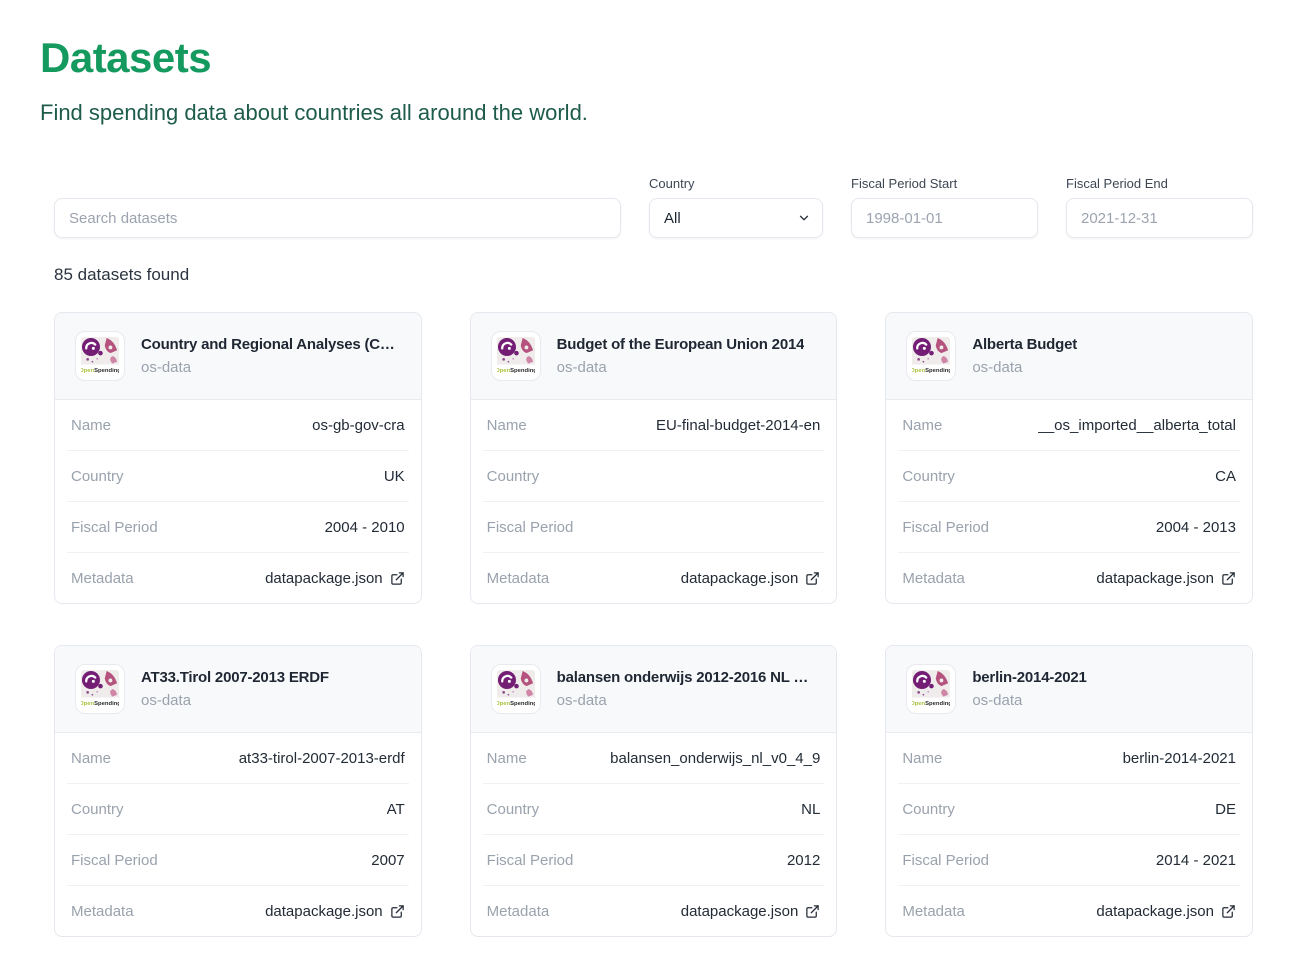 This screenshot has height=967, width=1293. I want to click on dataset-title: Budget of the European Union 2014, so click(680, 344).